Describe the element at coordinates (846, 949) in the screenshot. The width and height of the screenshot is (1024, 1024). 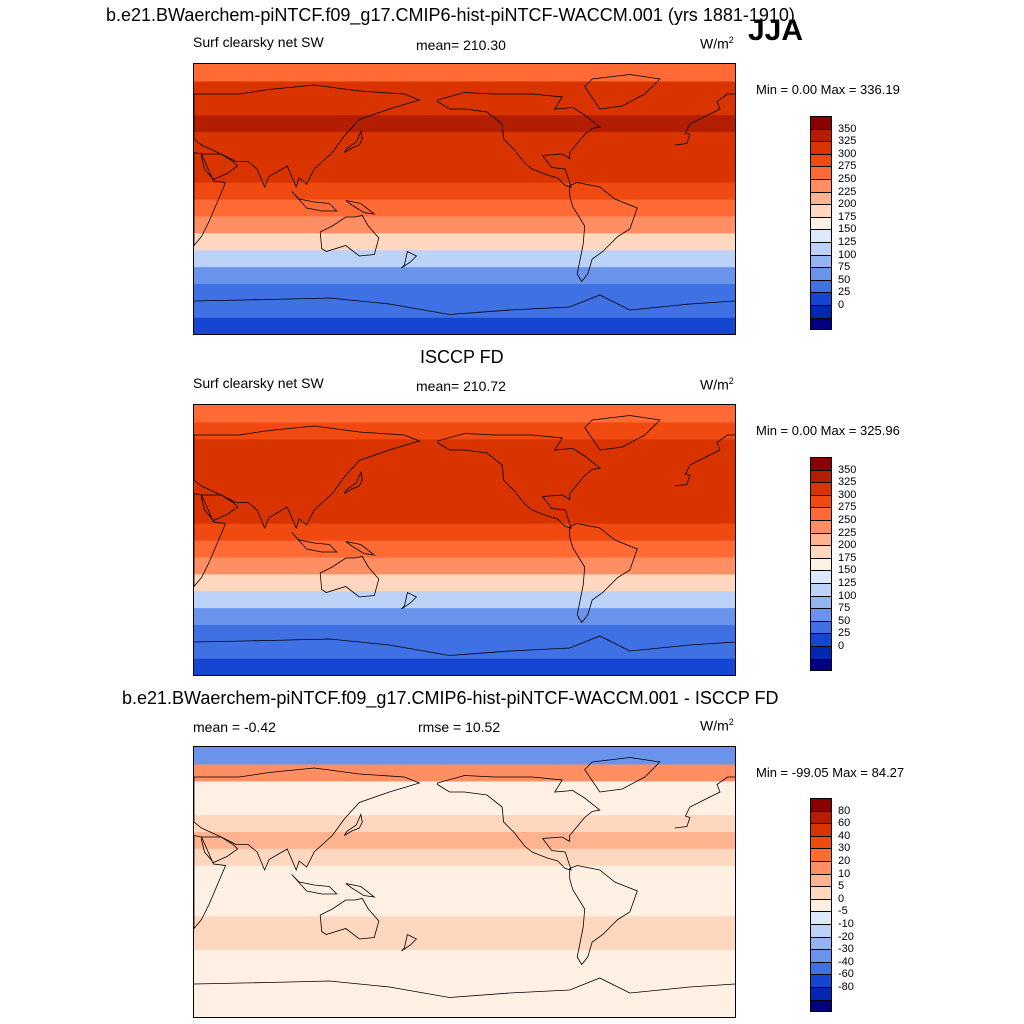
I see `colorbar-tick-label: -30` at that location.